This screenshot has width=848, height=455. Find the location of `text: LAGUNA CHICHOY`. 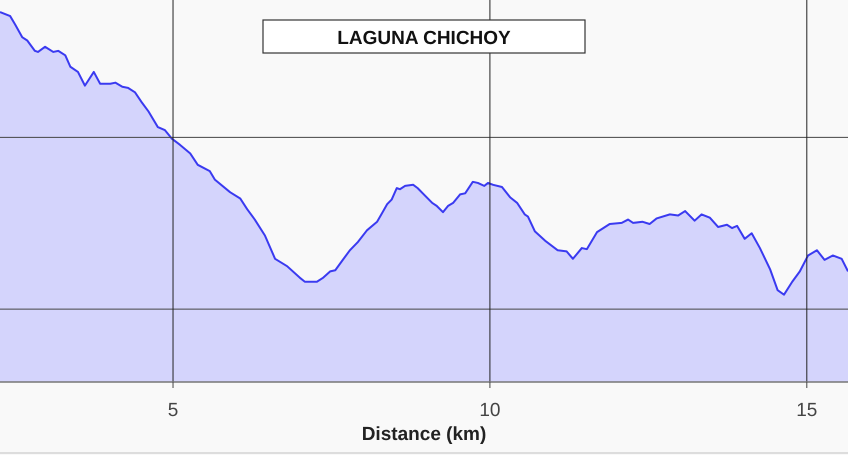

text: LAGUNA CHICHOY is located at coordinates (424, 38).